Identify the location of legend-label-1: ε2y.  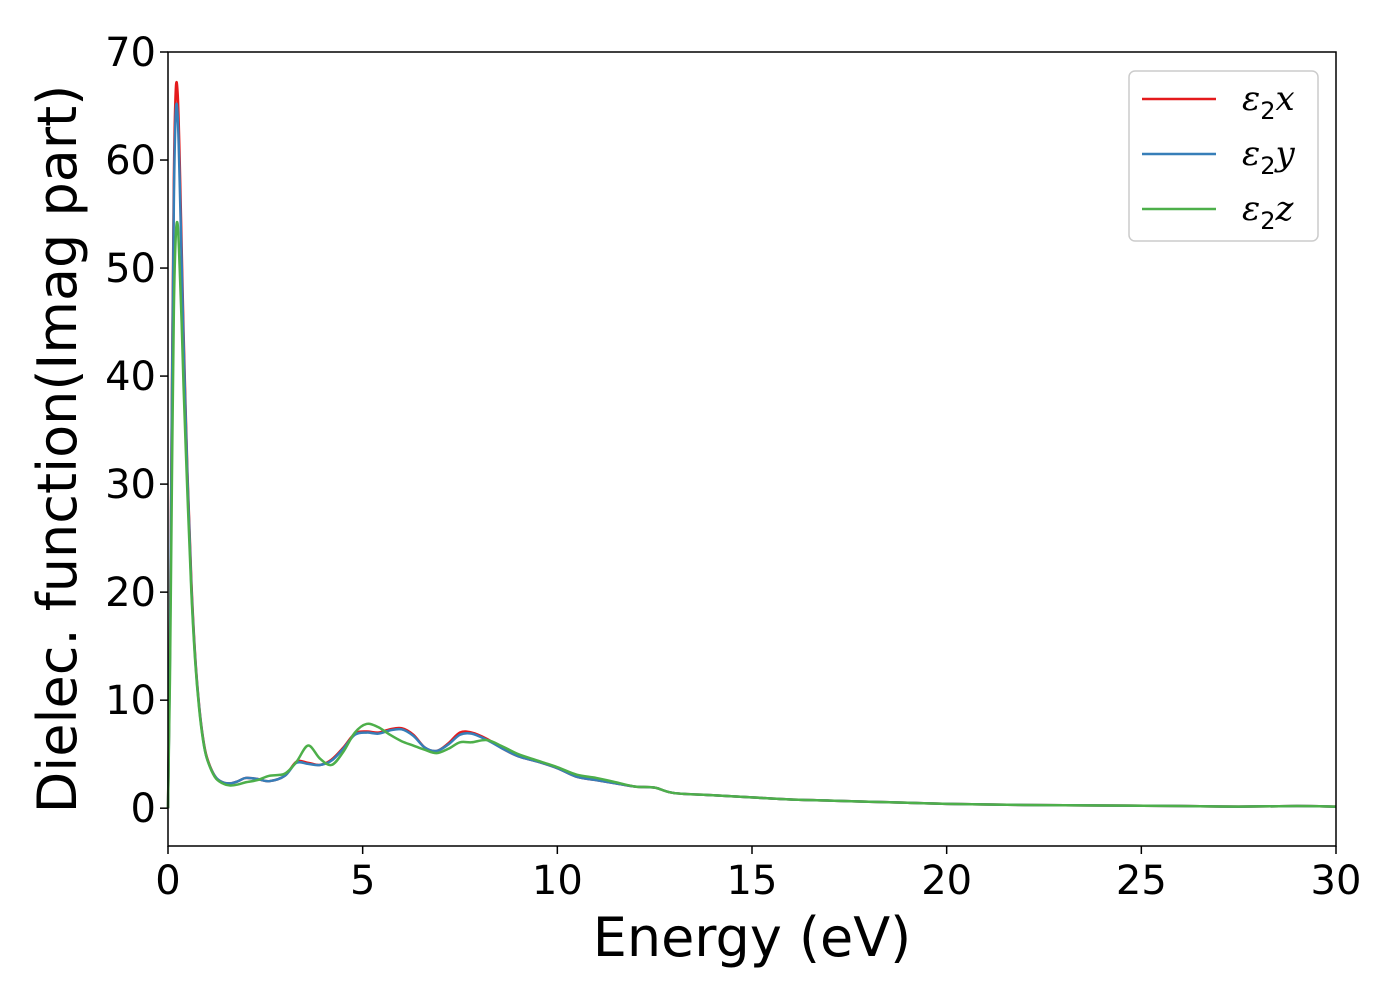
(1269, 157).